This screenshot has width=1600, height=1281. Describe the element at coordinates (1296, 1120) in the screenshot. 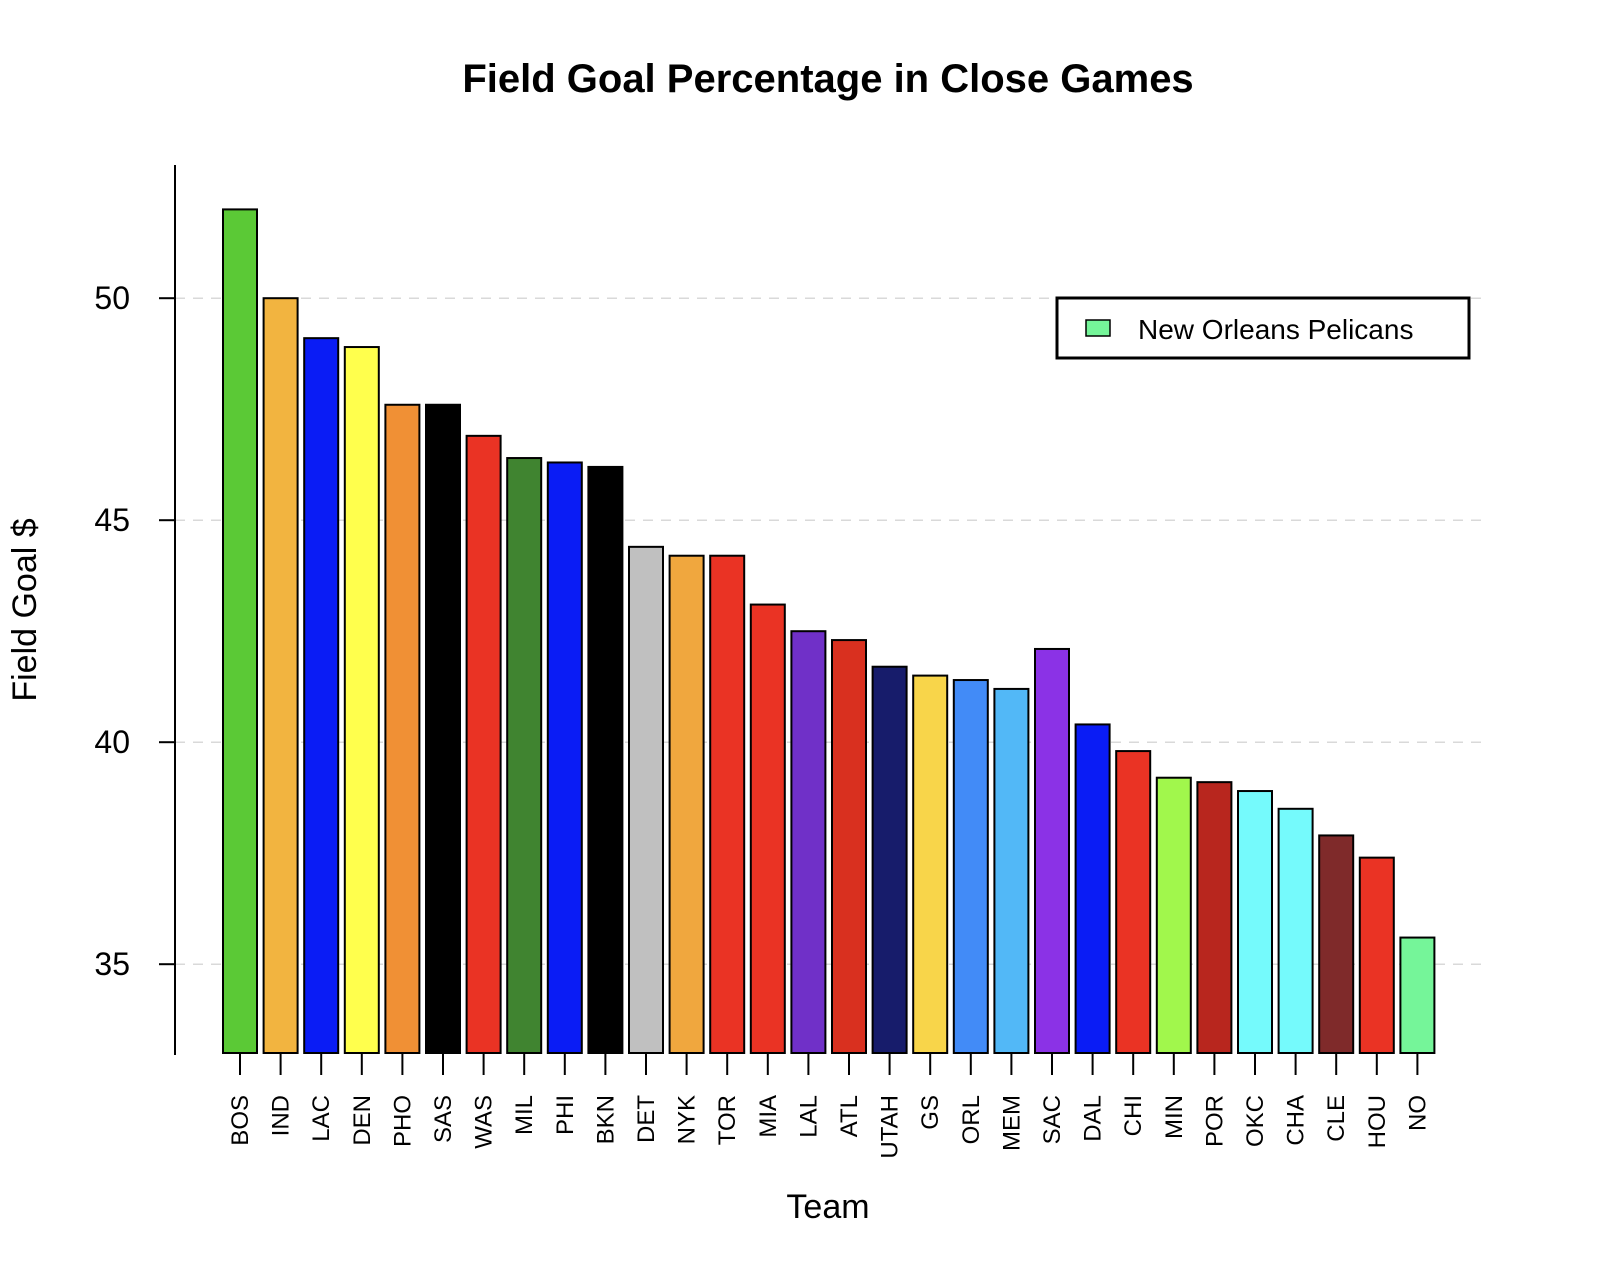

I see `x-tick-label: CHA` at that location.